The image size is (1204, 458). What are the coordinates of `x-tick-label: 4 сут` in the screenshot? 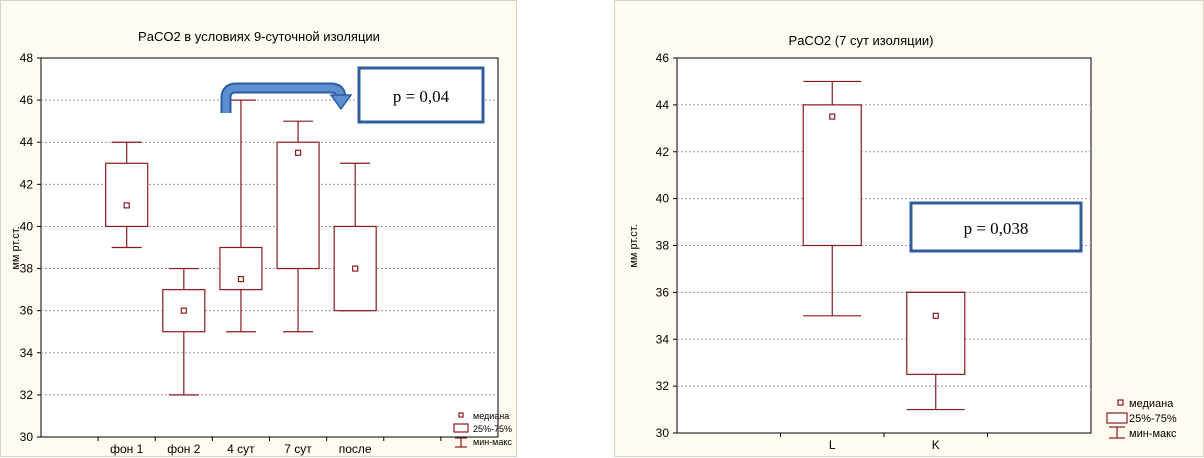 It's located at (241, 449).